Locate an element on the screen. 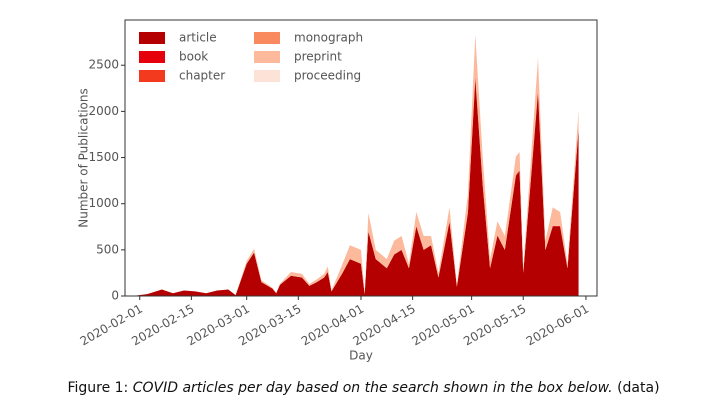  x-tick-label: 2020-06-01 is located at coordinates (557, 325).